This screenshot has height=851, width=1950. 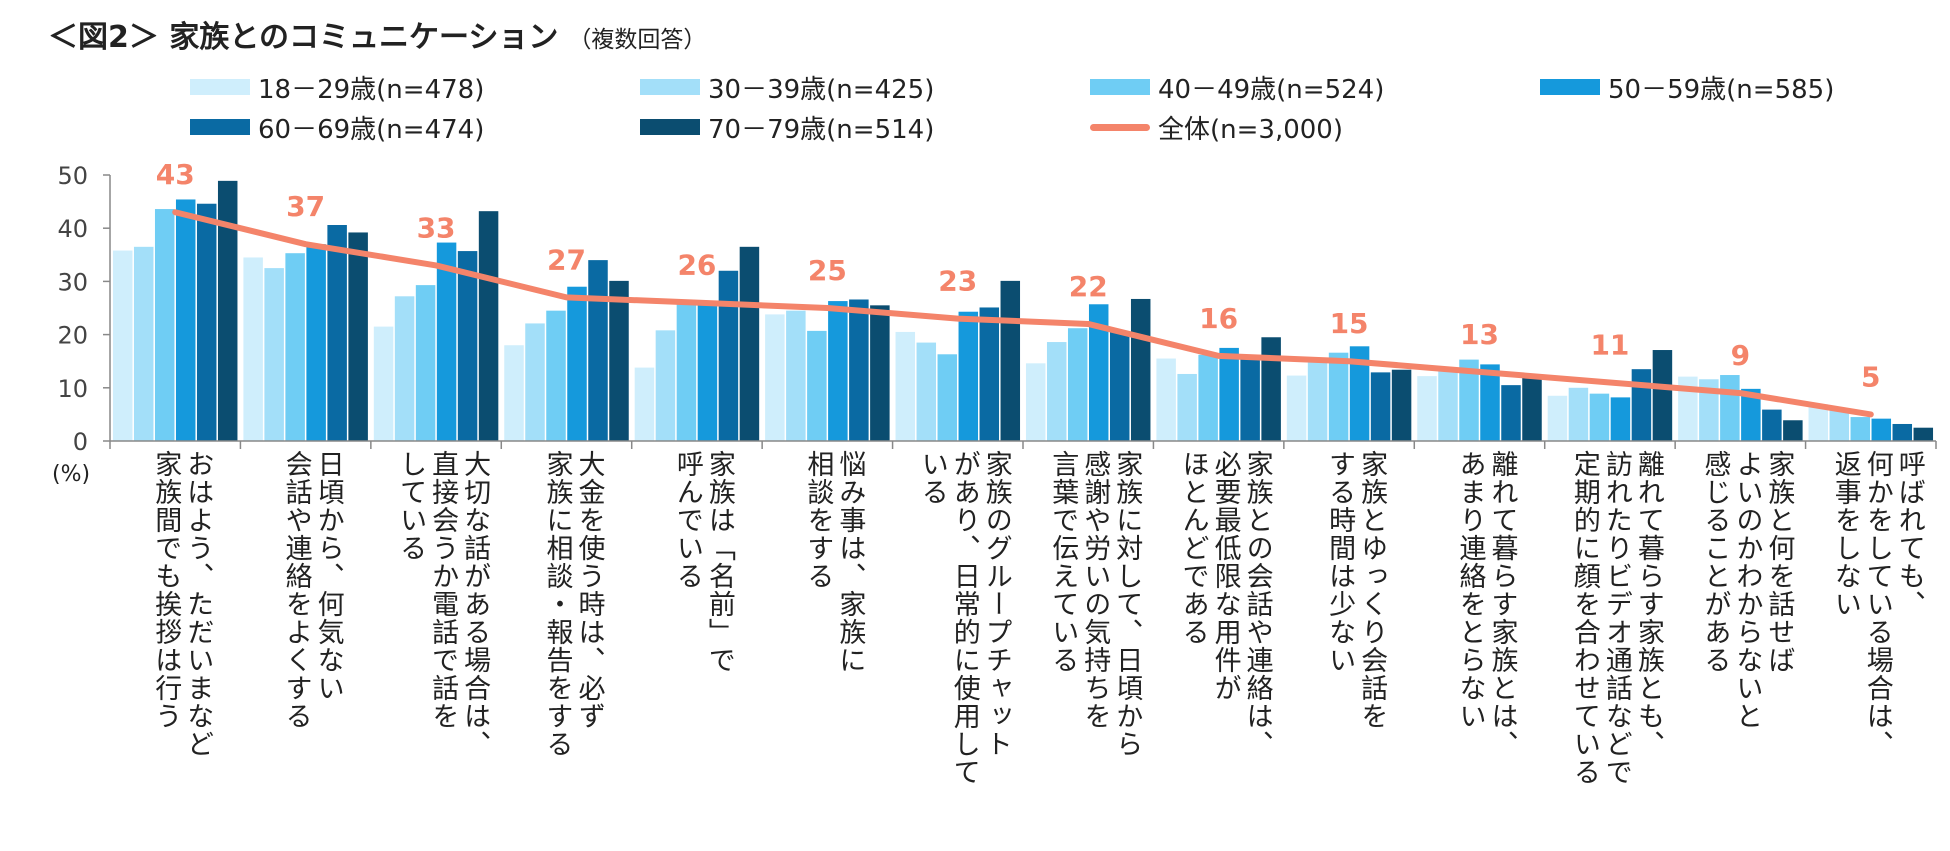 I want to click on category-label: 悩み事は、家族に 相談をする, so click(x=834, y=562).